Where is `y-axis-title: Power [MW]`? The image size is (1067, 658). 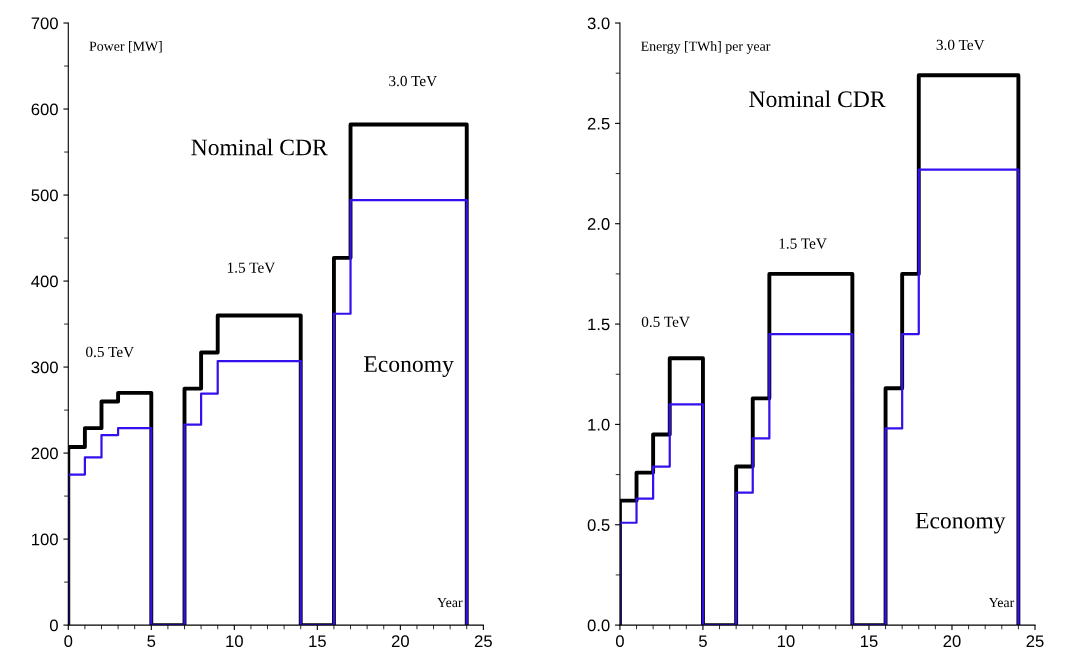 y-axis-title: Power [MW] is located at coordinates (125, 47).